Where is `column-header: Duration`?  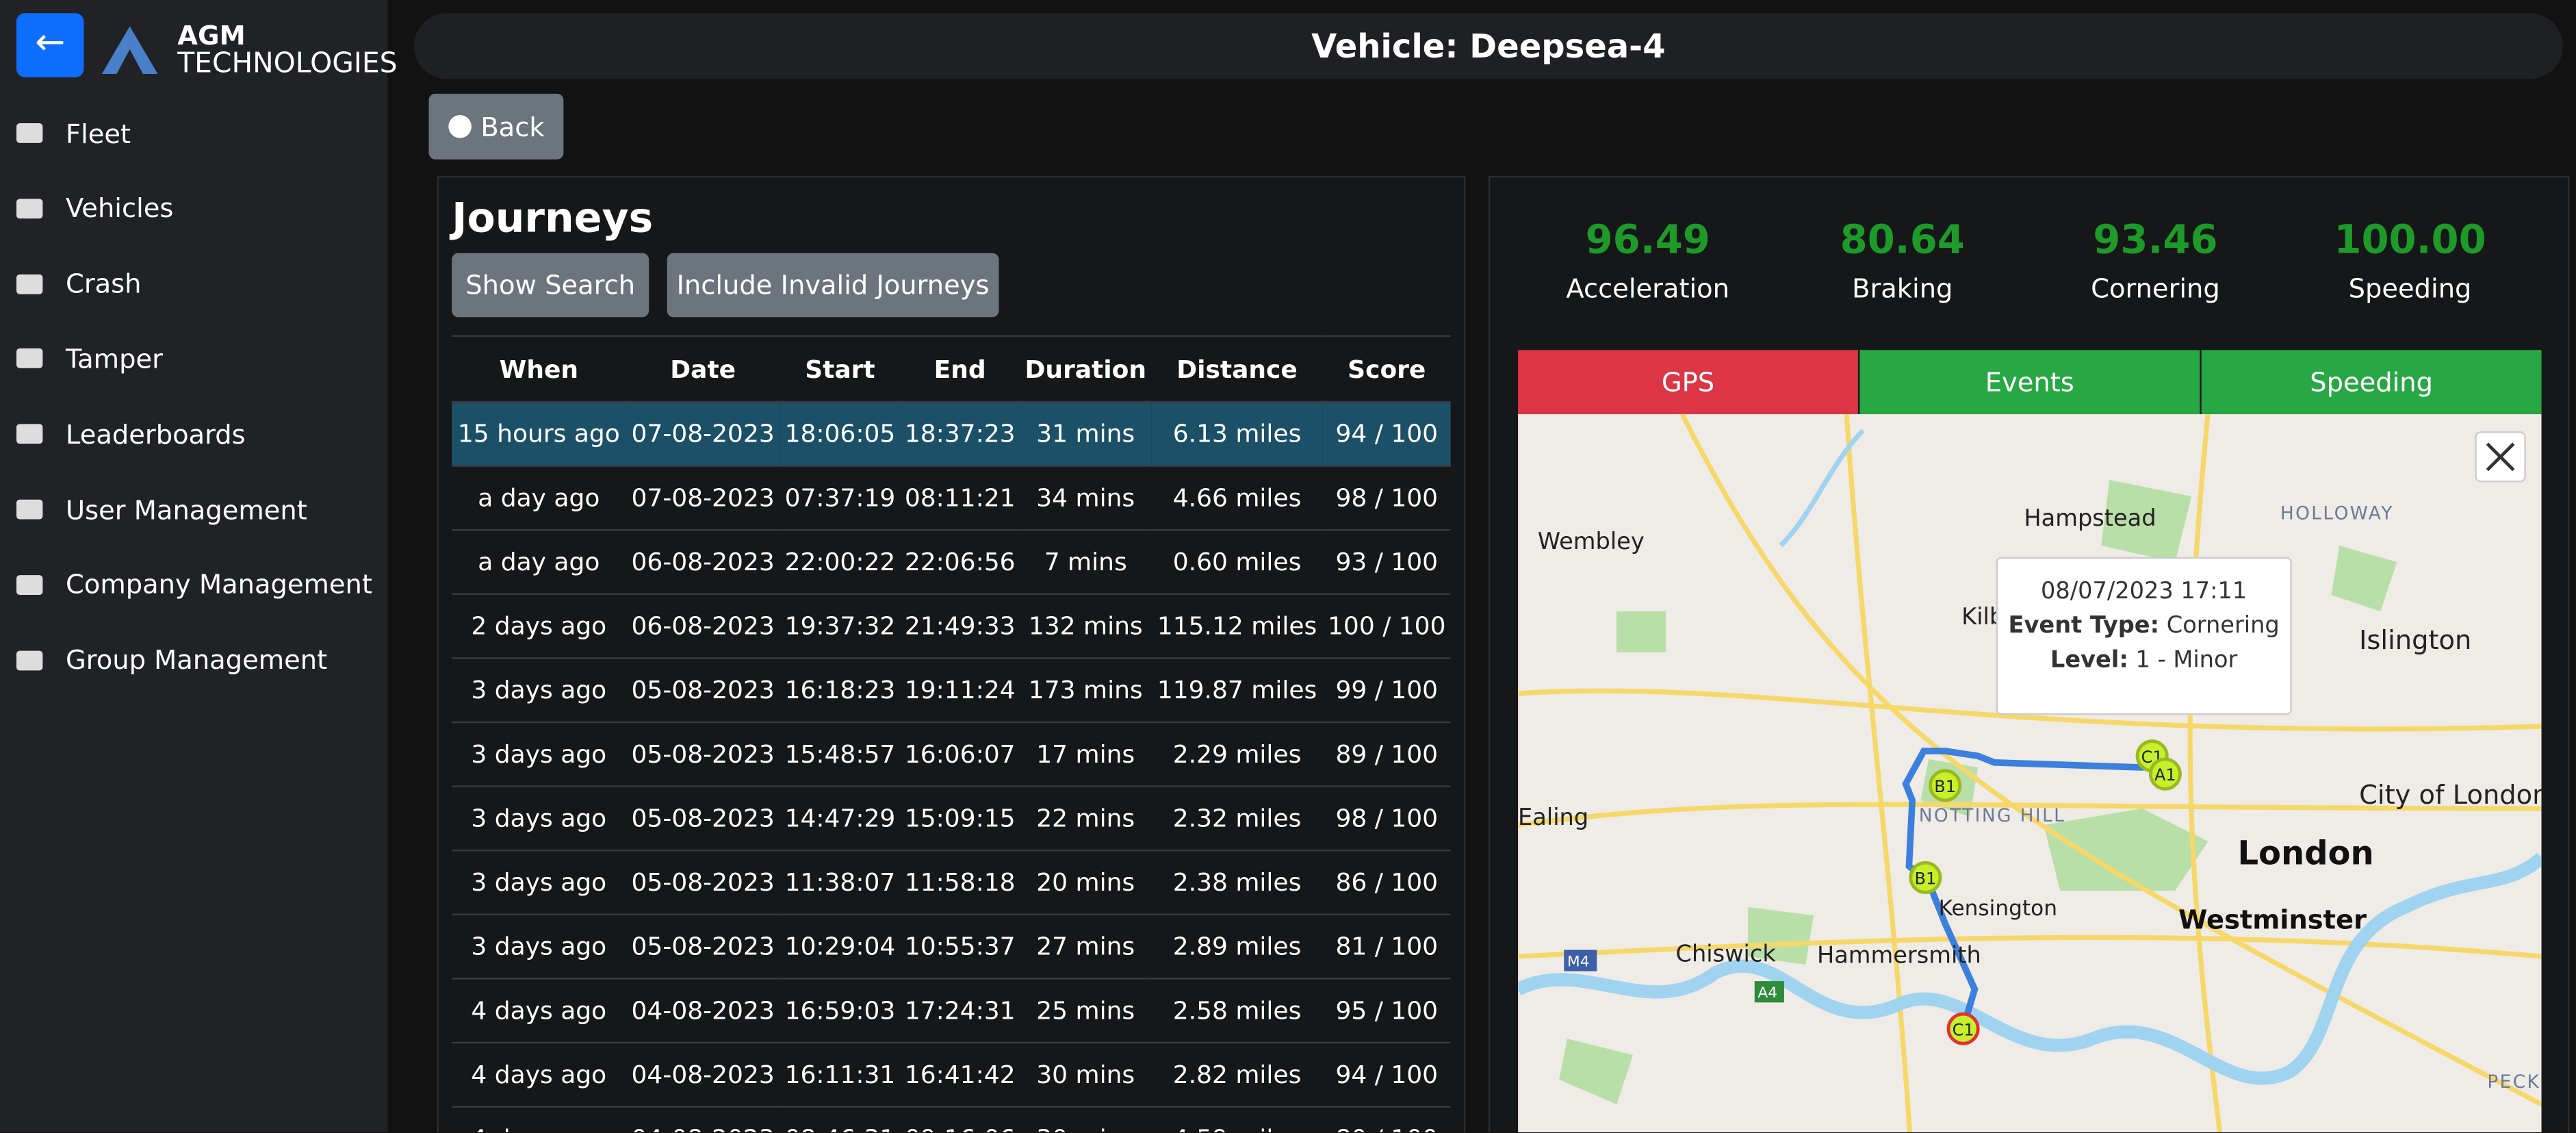 column-header: Duration is located at coordinates (1086, 369).